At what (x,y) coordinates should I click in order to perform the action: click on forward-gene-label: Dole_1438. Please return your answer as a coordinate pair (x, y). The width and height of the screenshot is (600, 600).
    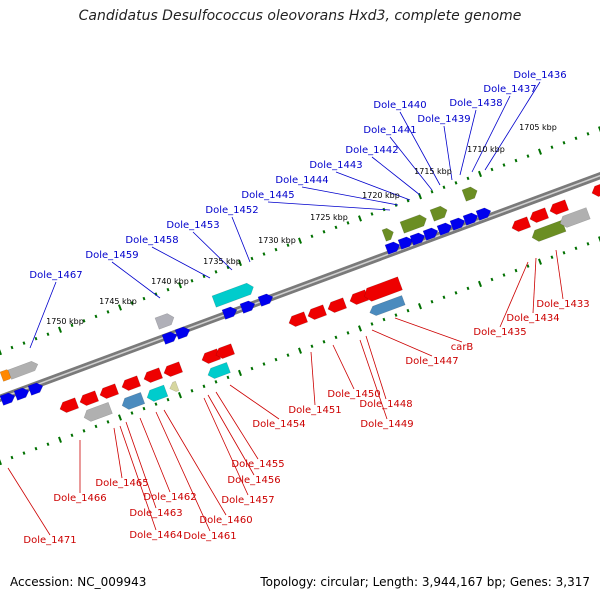
    Looking at the image, I should click on (475, 103).